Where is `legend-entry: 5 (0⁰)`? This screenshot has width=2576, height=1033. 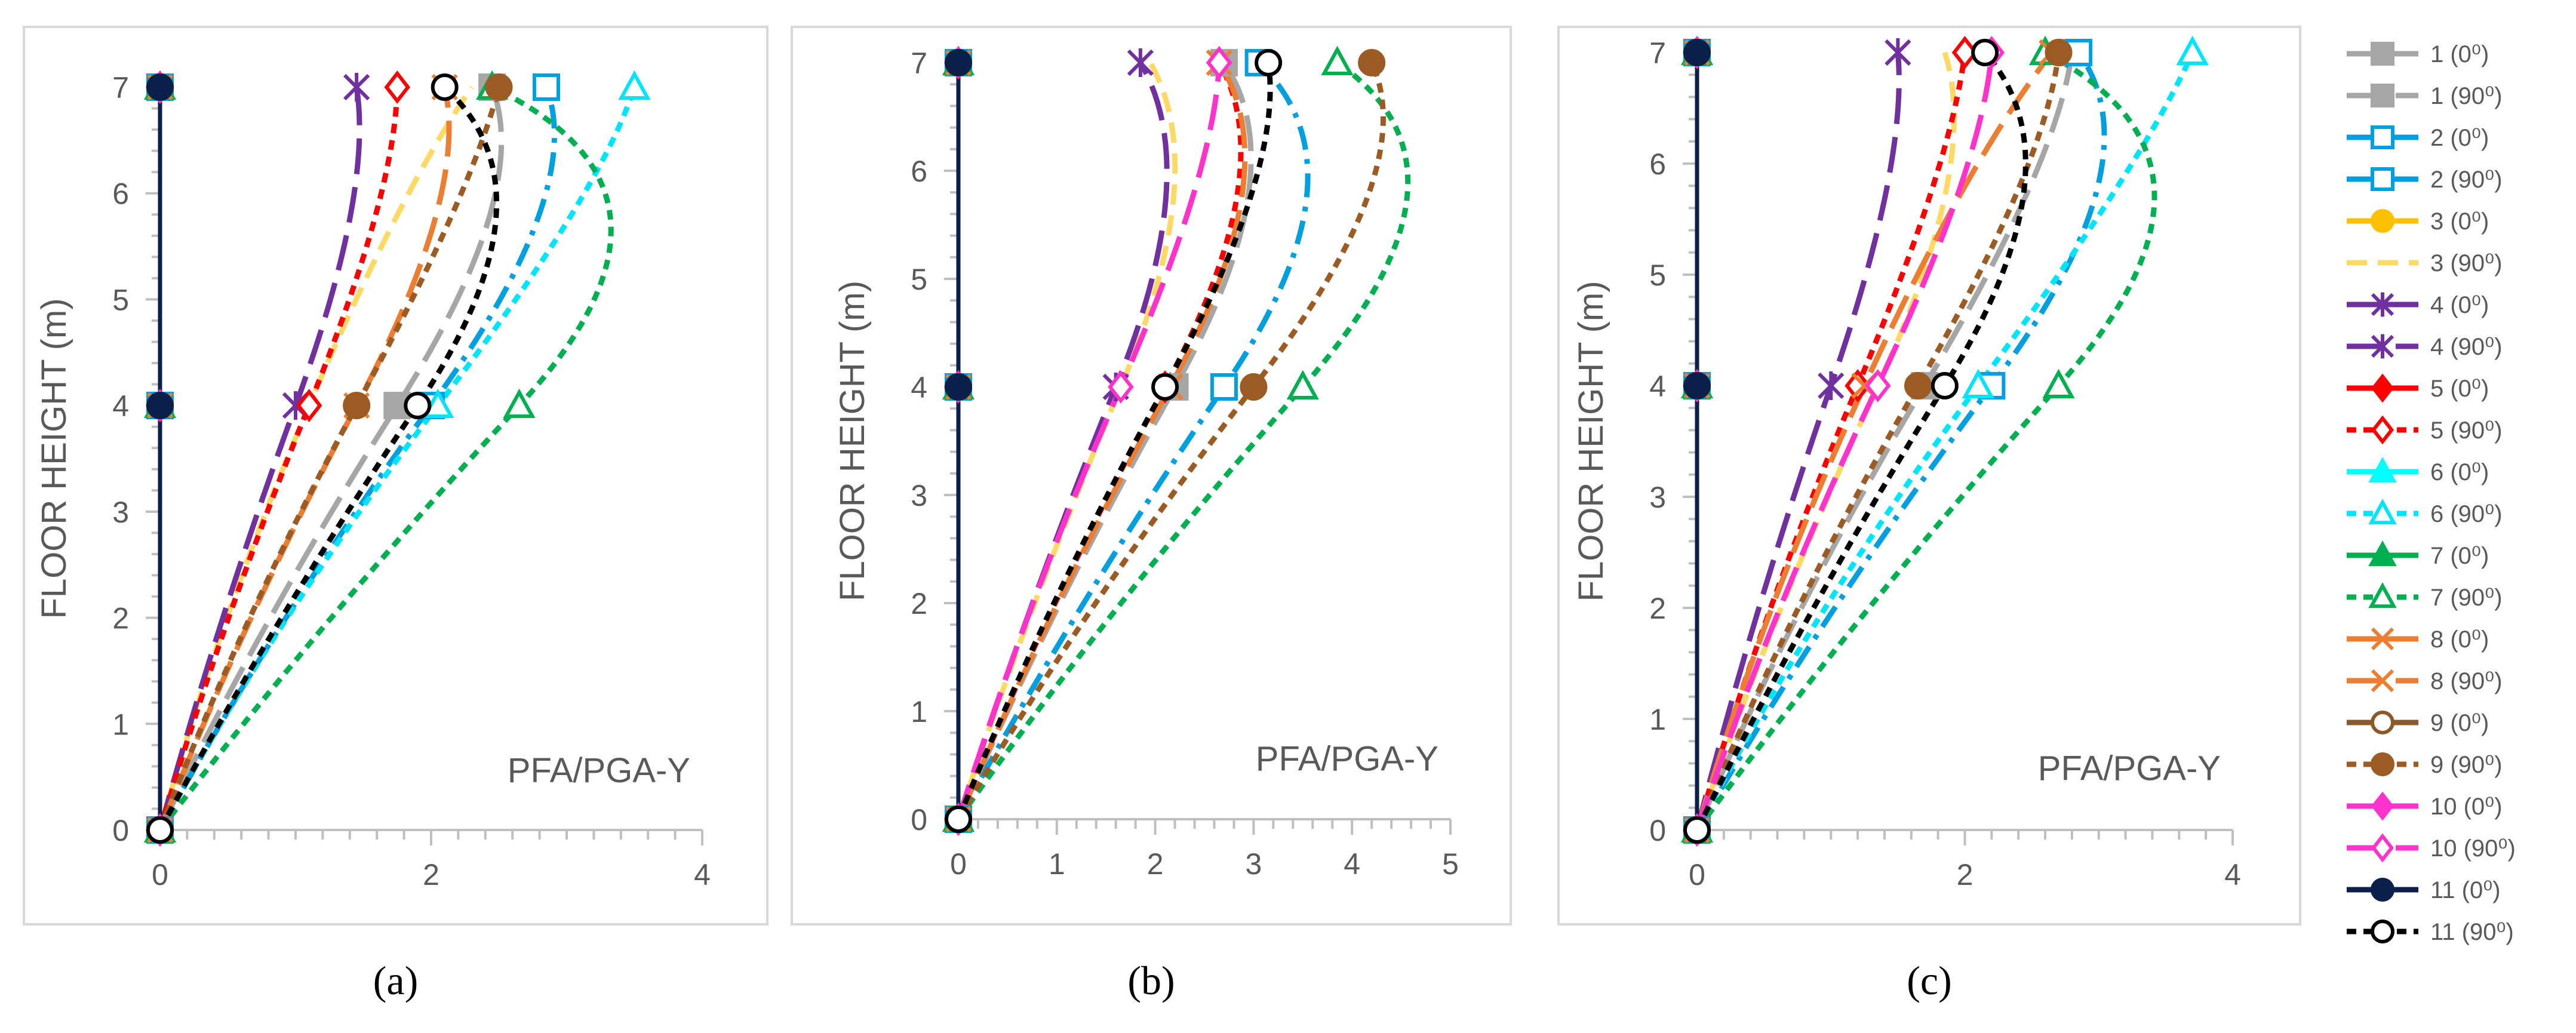 legend-entry: 5 (0⁰) is located at coordinates (2418, 388).